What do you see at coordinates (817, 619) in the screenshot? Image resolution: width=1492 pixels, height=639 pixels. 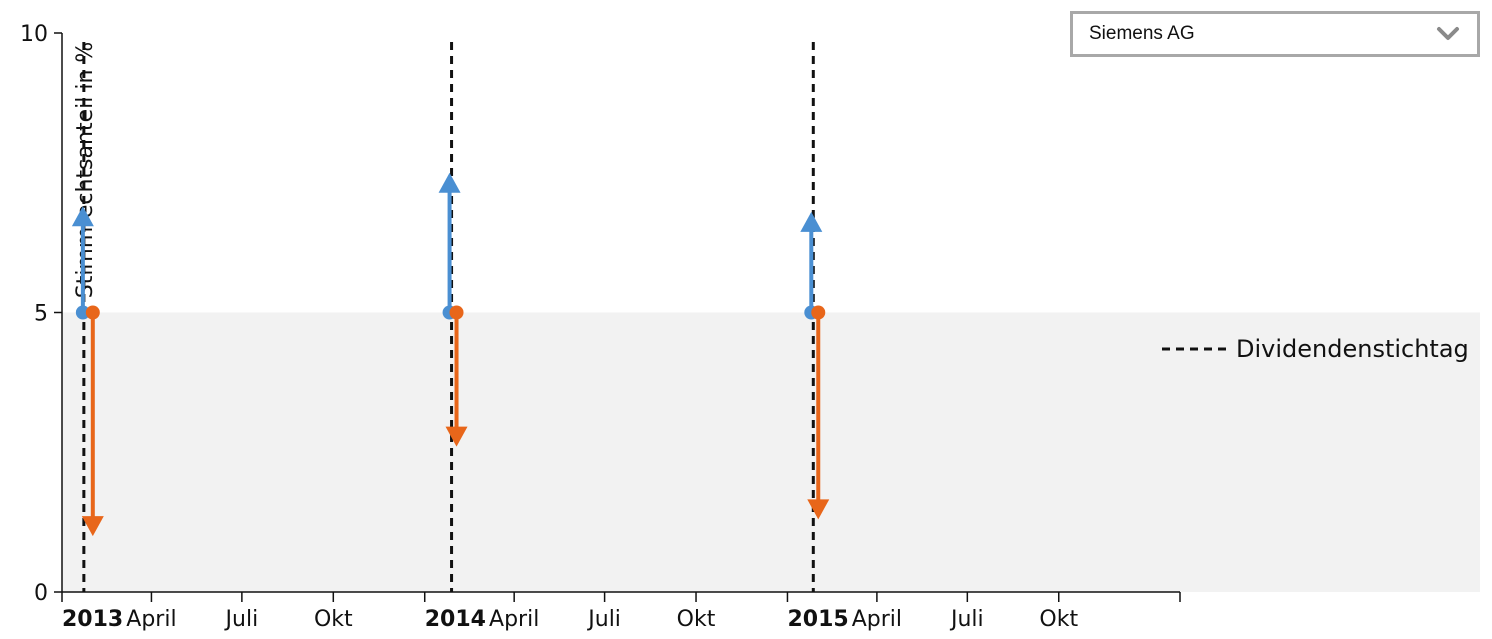 I see `x-tick-label: 2015` at bounding box center [817, 619].